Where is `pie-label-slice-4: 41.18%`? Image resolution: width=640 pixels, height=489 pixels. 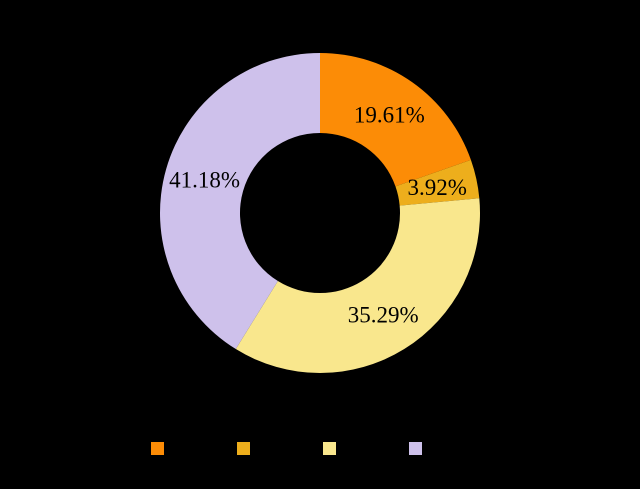
pie-label-slice-4: 41.18% is located at coordinates (204, 180).